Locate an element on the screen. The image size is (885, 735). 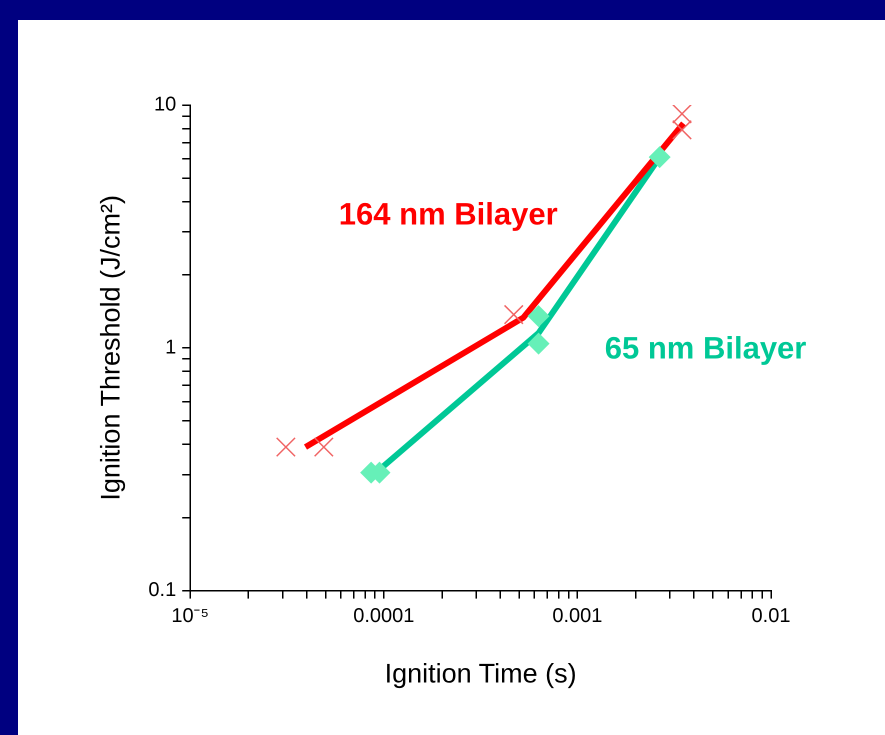
x-tick-label: 0.001 is located at coordinates (577, 616).